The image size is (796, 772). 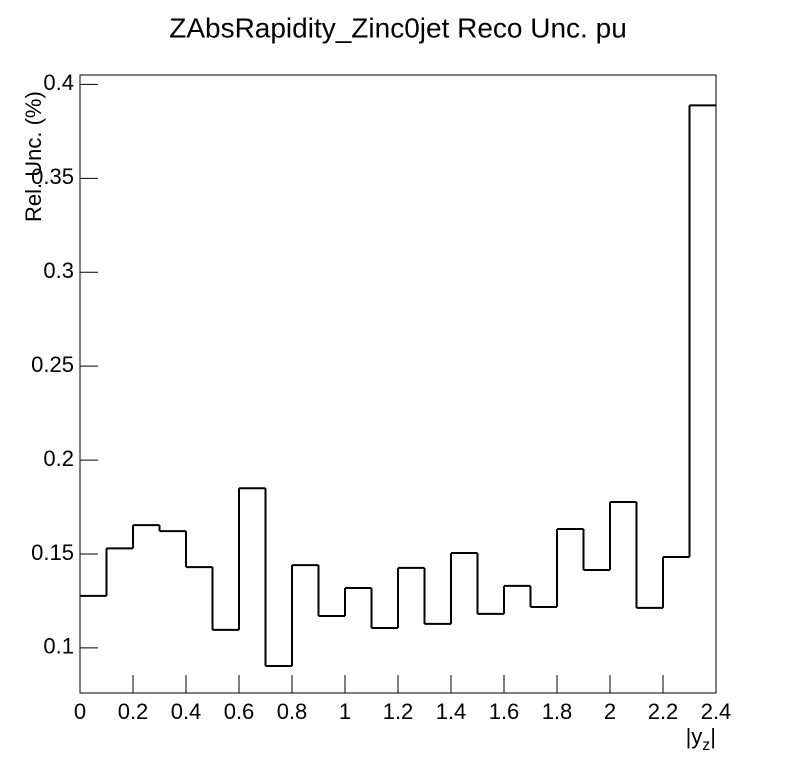 I want to click on y-axis-label: Rel. Unc. (%), so click(x=33, y=156).